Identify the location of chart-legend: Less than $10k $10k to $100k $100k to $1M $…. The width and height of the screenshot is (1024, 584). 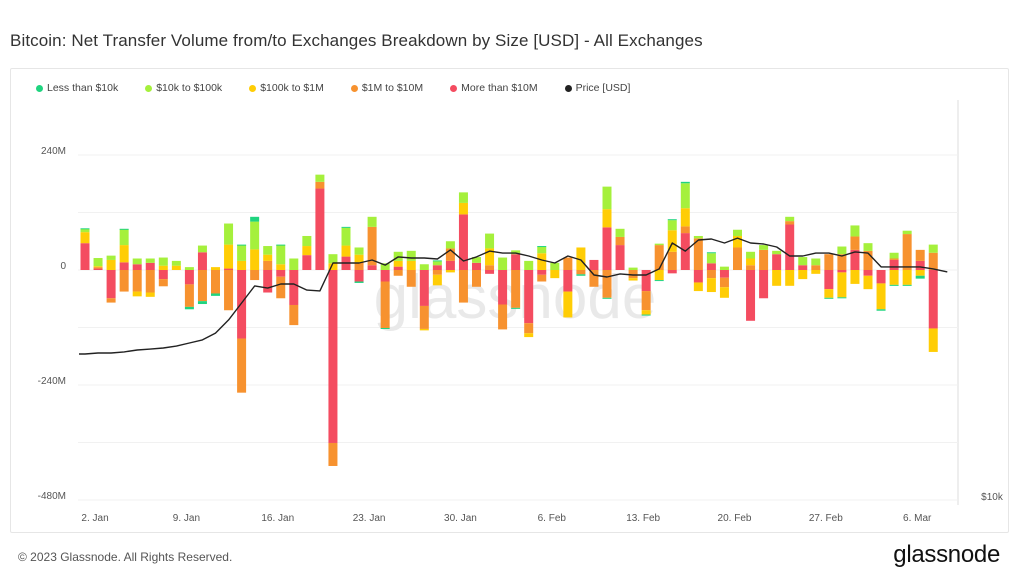
(346, 88).